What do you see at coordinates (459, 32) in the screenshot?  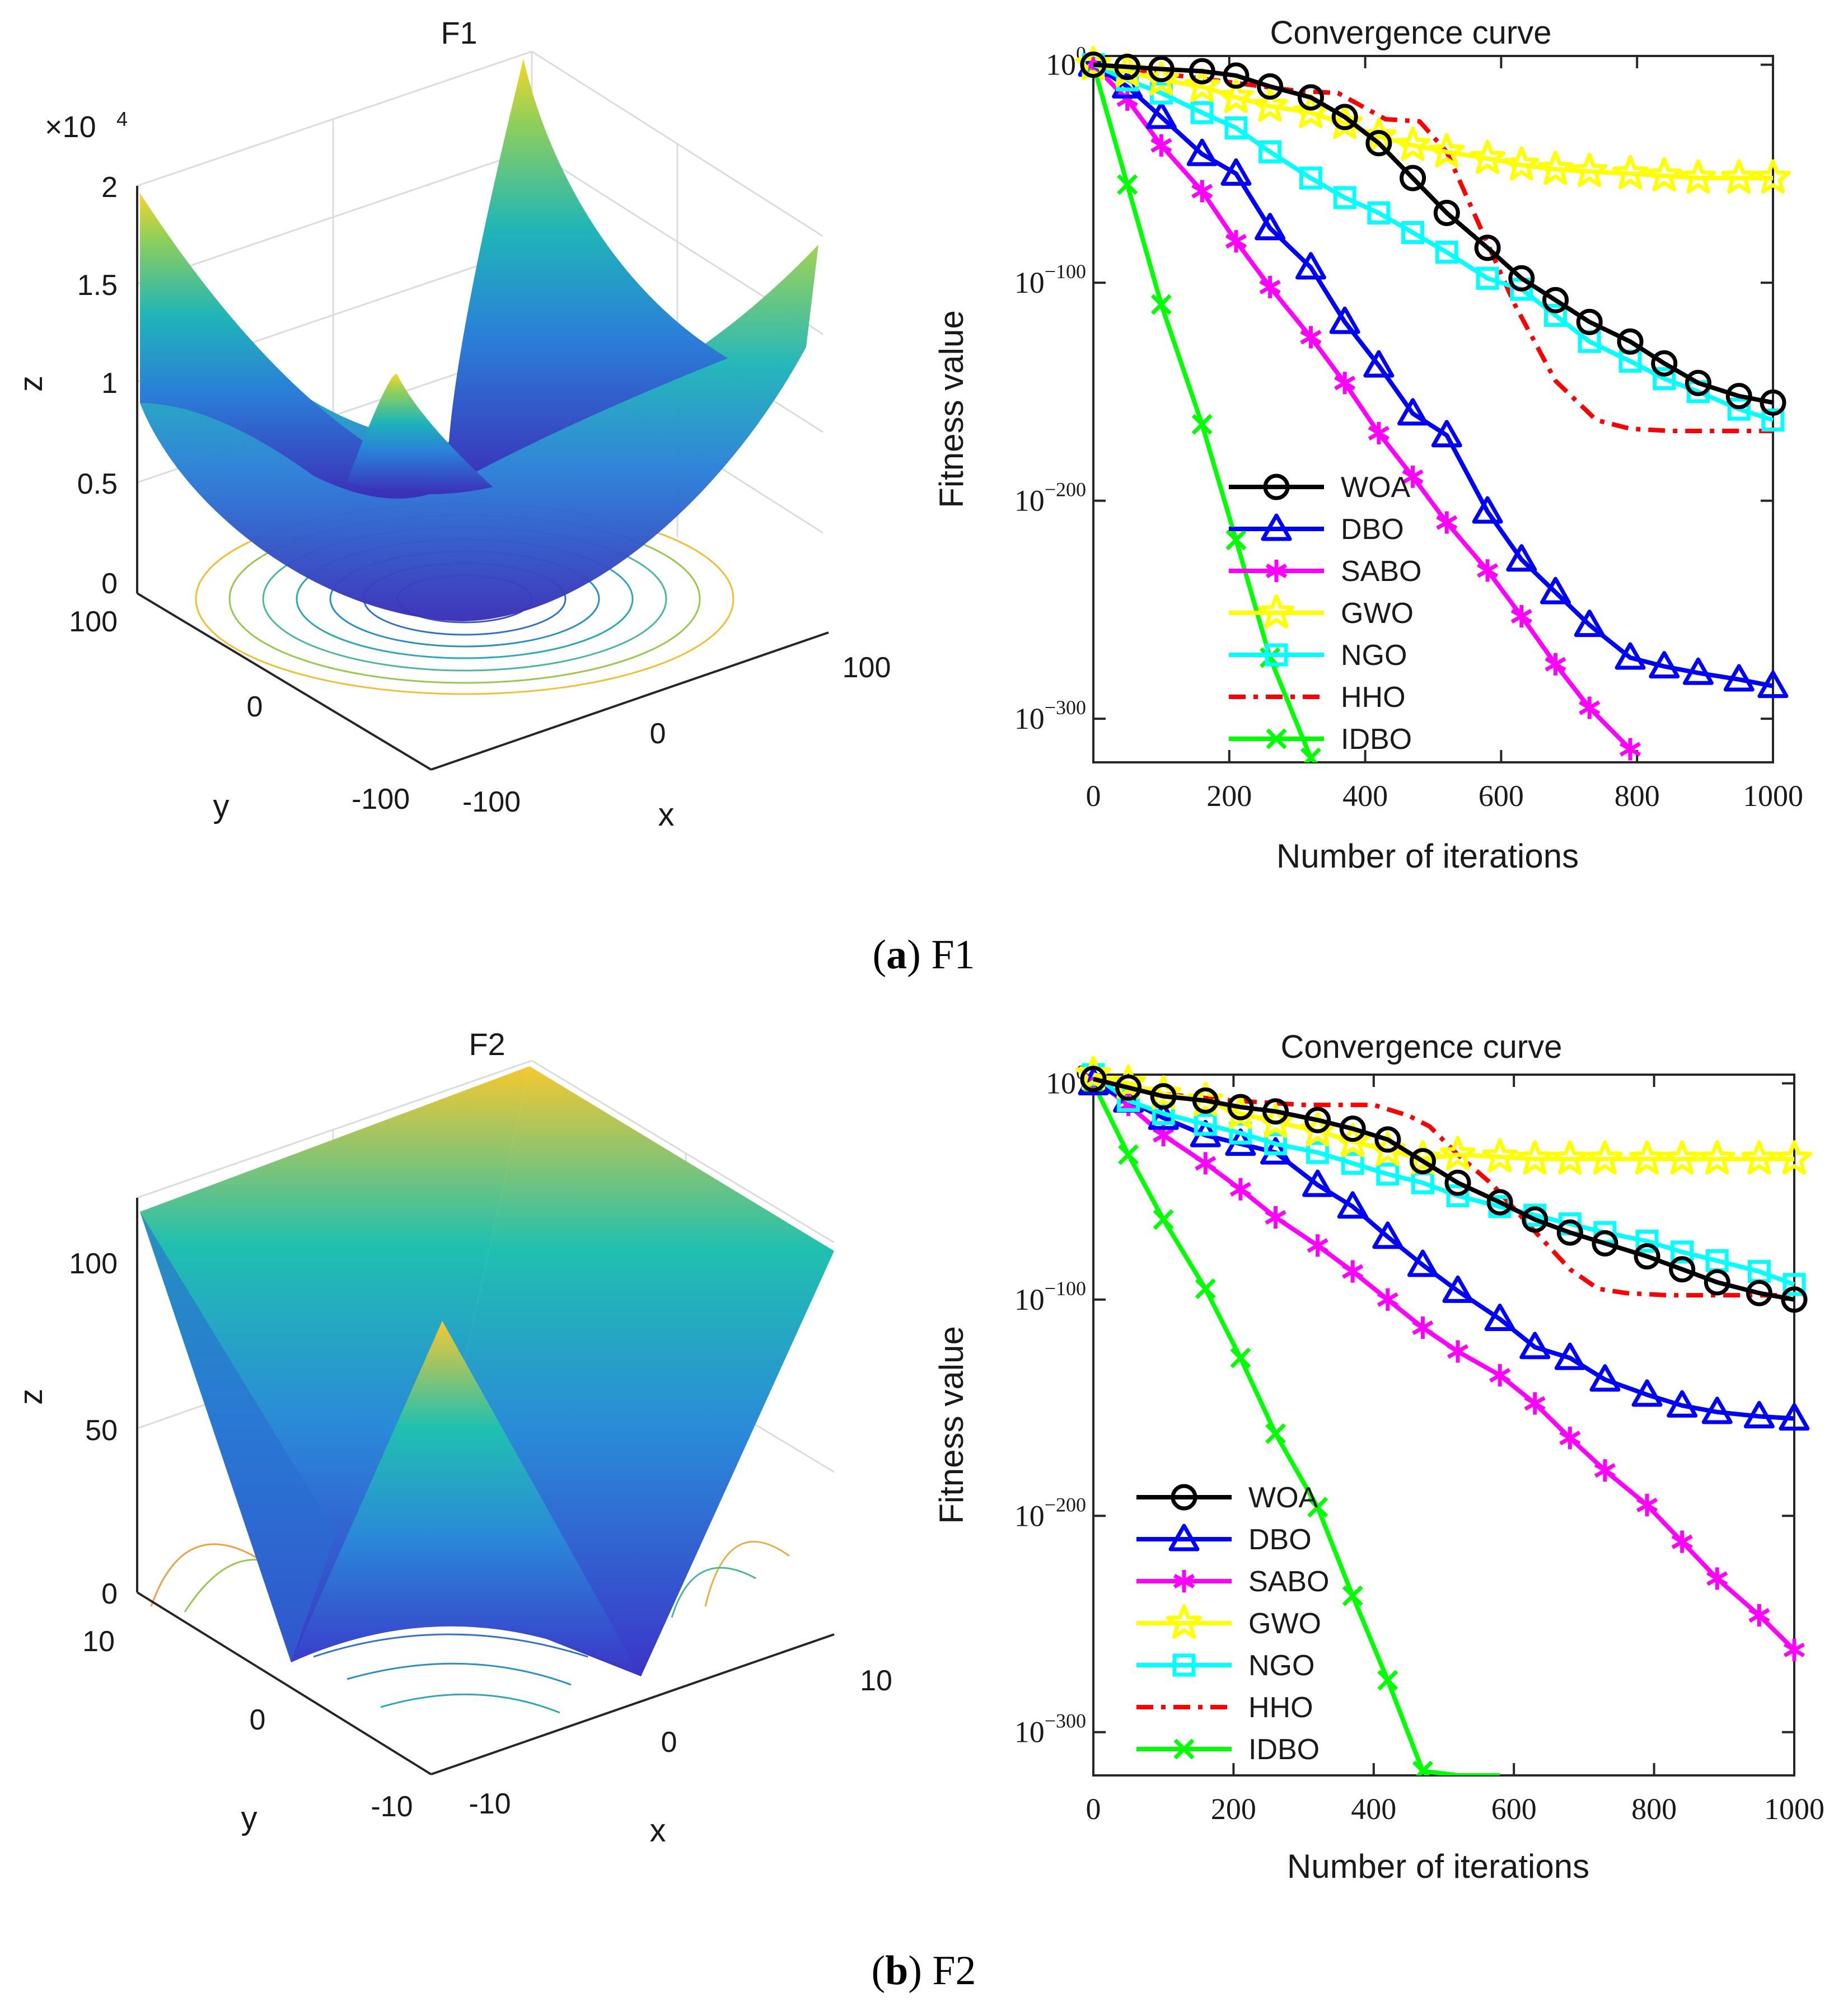 I see `surface-title: F1` at bounding box center [459, 32].